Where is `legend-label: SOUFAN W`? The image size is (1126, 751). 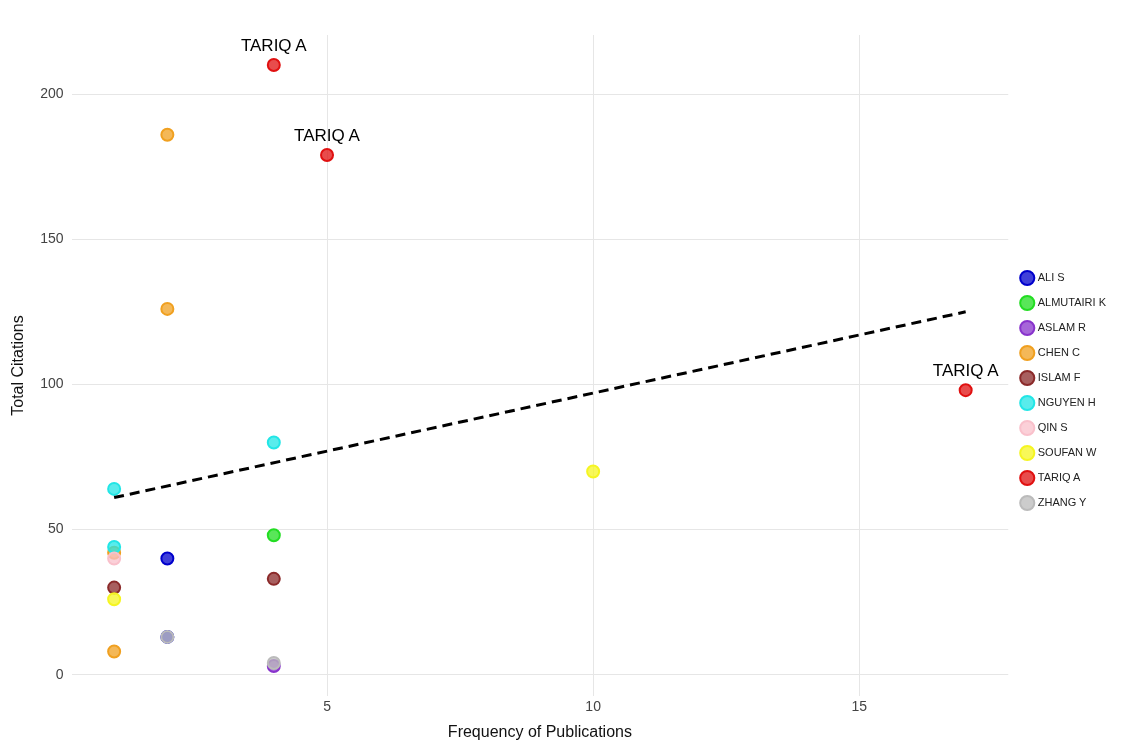 legend-label: SOUFAN W is located at coordinates (1067, 452).